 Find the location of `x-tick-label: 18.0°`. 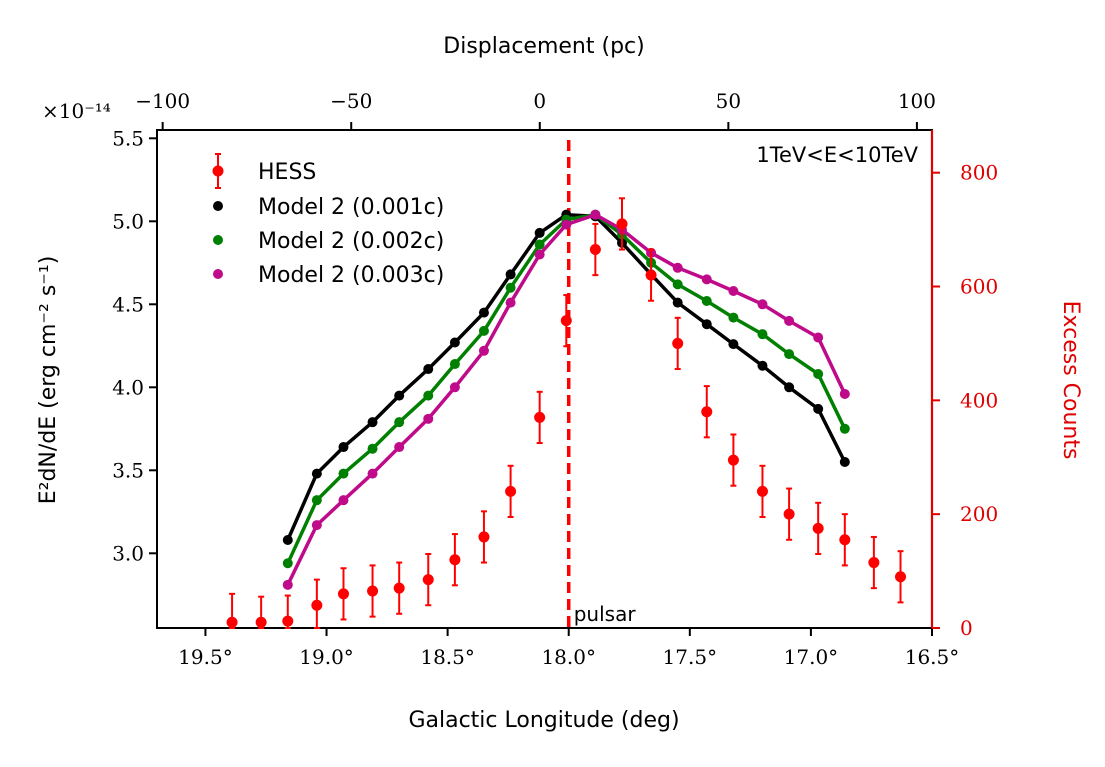

x-tick-label: 18.0° is located at coordinates (568, 657).